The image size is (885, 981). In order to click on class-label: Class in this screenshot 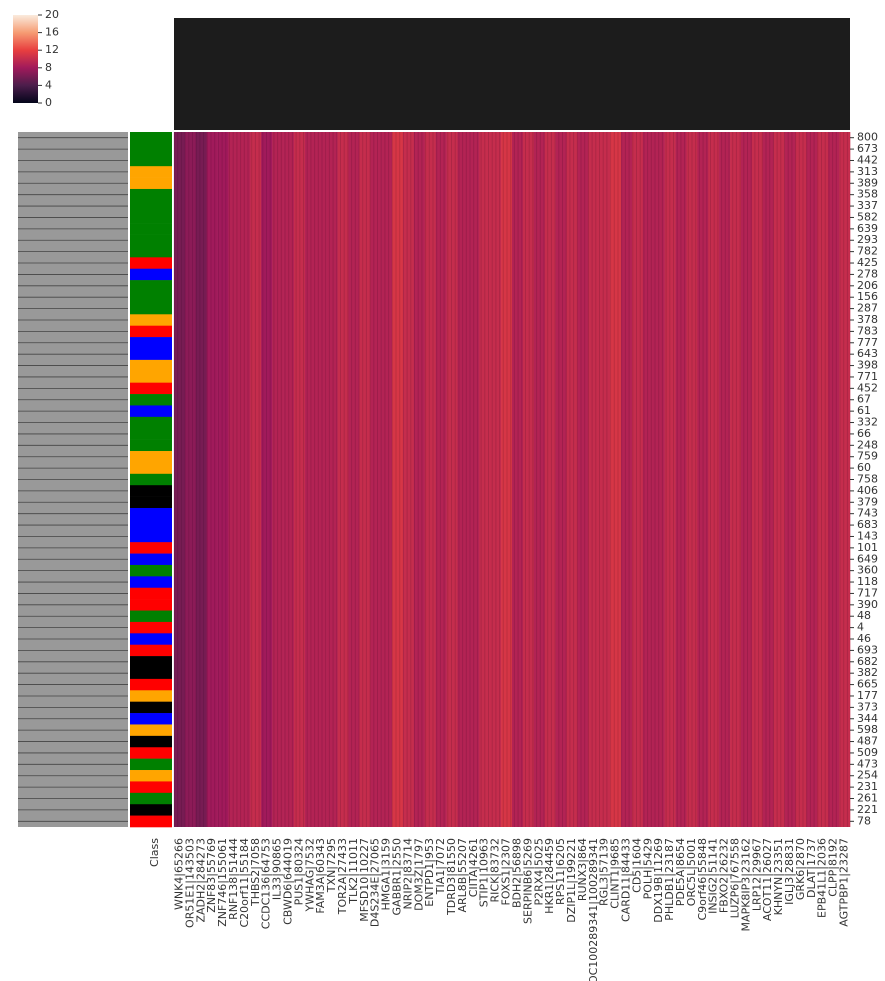, I will do `click(154, 852)`.